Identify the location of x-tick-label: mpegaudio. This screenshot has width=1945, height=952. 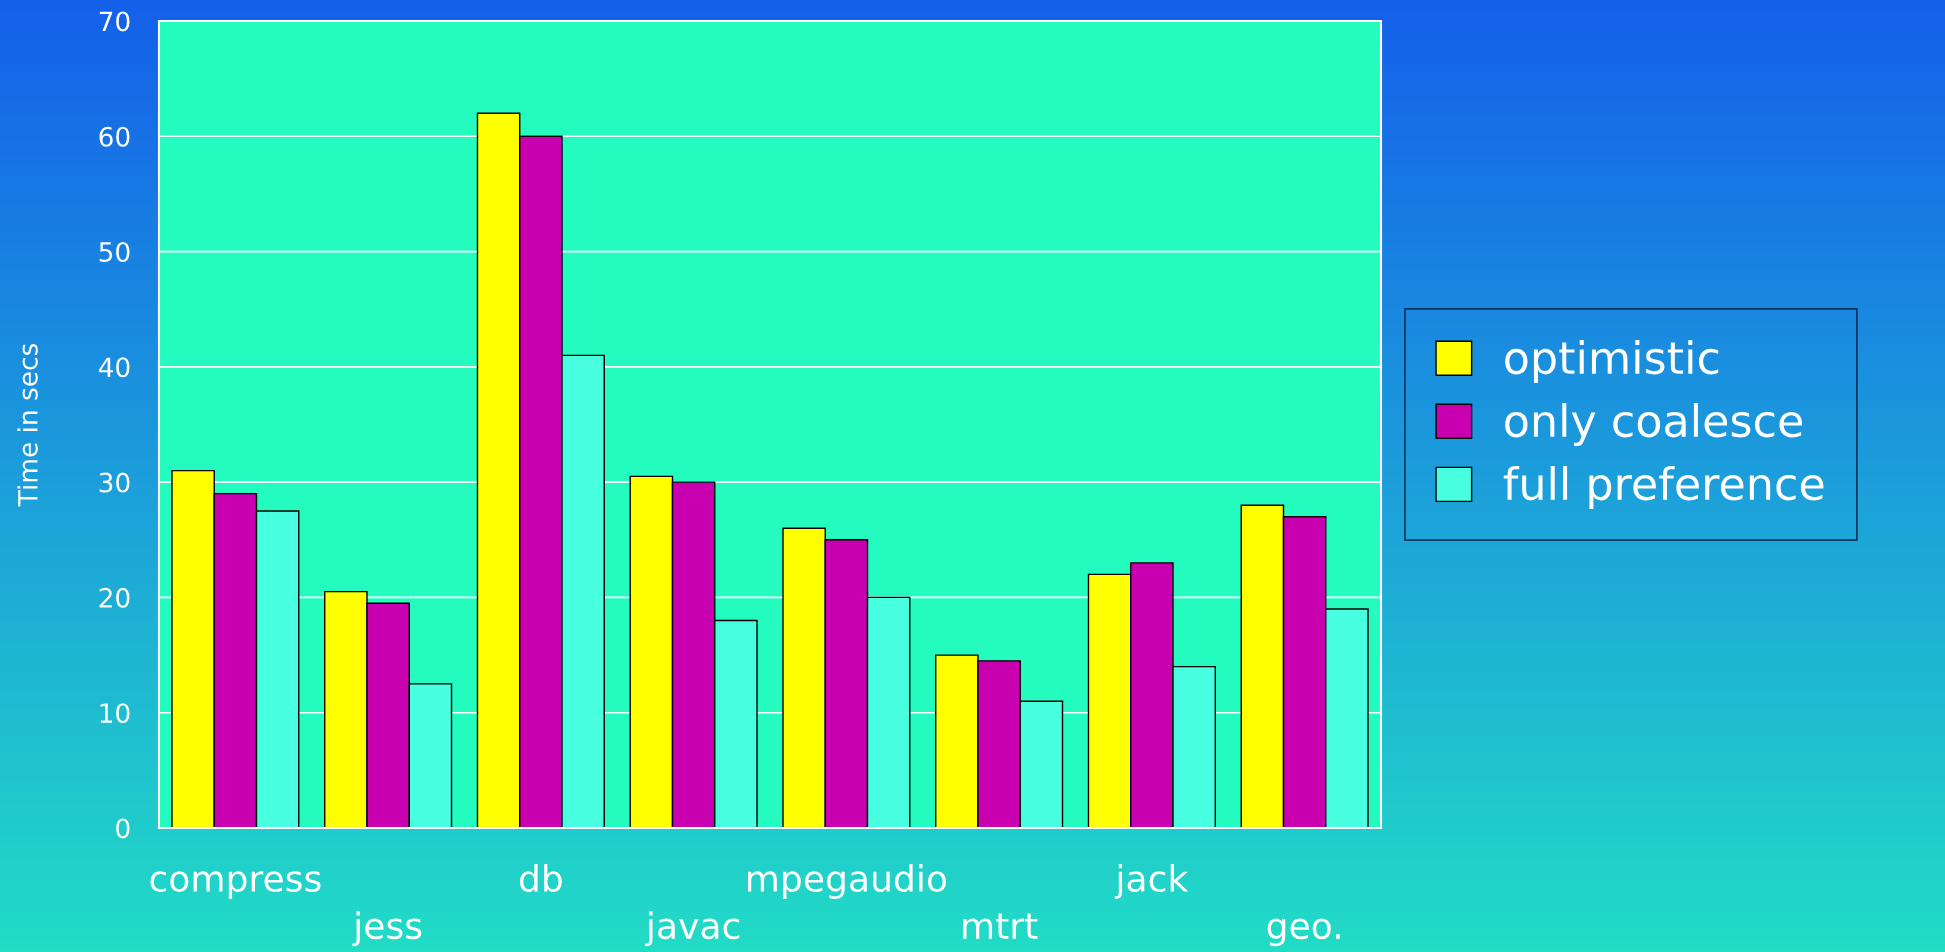
(847, 882).